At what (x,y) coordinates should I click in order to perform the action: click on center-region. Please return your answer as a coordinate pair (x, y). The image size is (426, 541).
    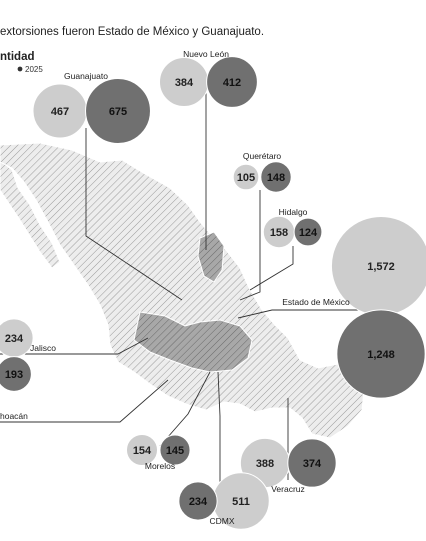
    Looking at the image, I should click on (193, 342).